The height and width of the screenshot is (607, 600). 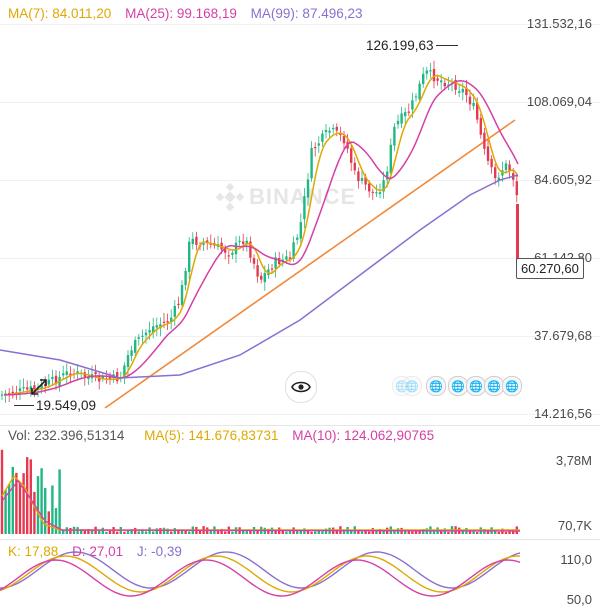 I want to click on kdj-panel: K: 17,88 D: 27,01 J: -0,39 110,0 50,0, so click(x=300, y=573).